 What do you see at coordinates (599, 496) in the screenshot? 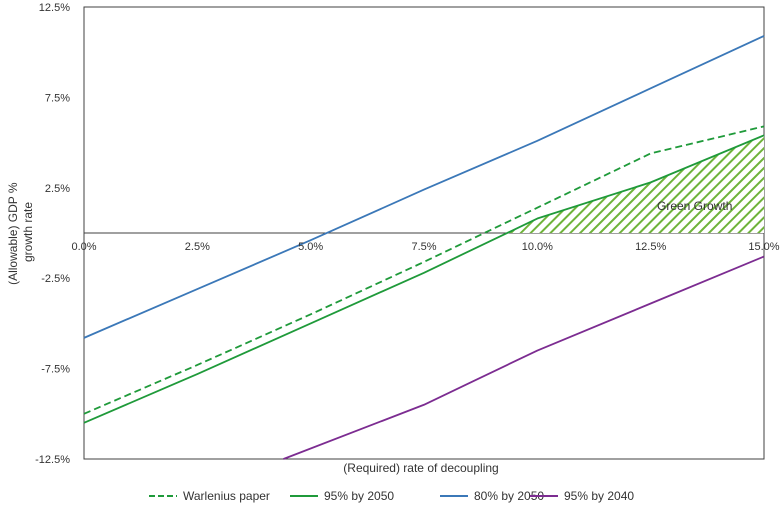
I see `legend-label: 95% by 2040` at bounding box center [599, 496].